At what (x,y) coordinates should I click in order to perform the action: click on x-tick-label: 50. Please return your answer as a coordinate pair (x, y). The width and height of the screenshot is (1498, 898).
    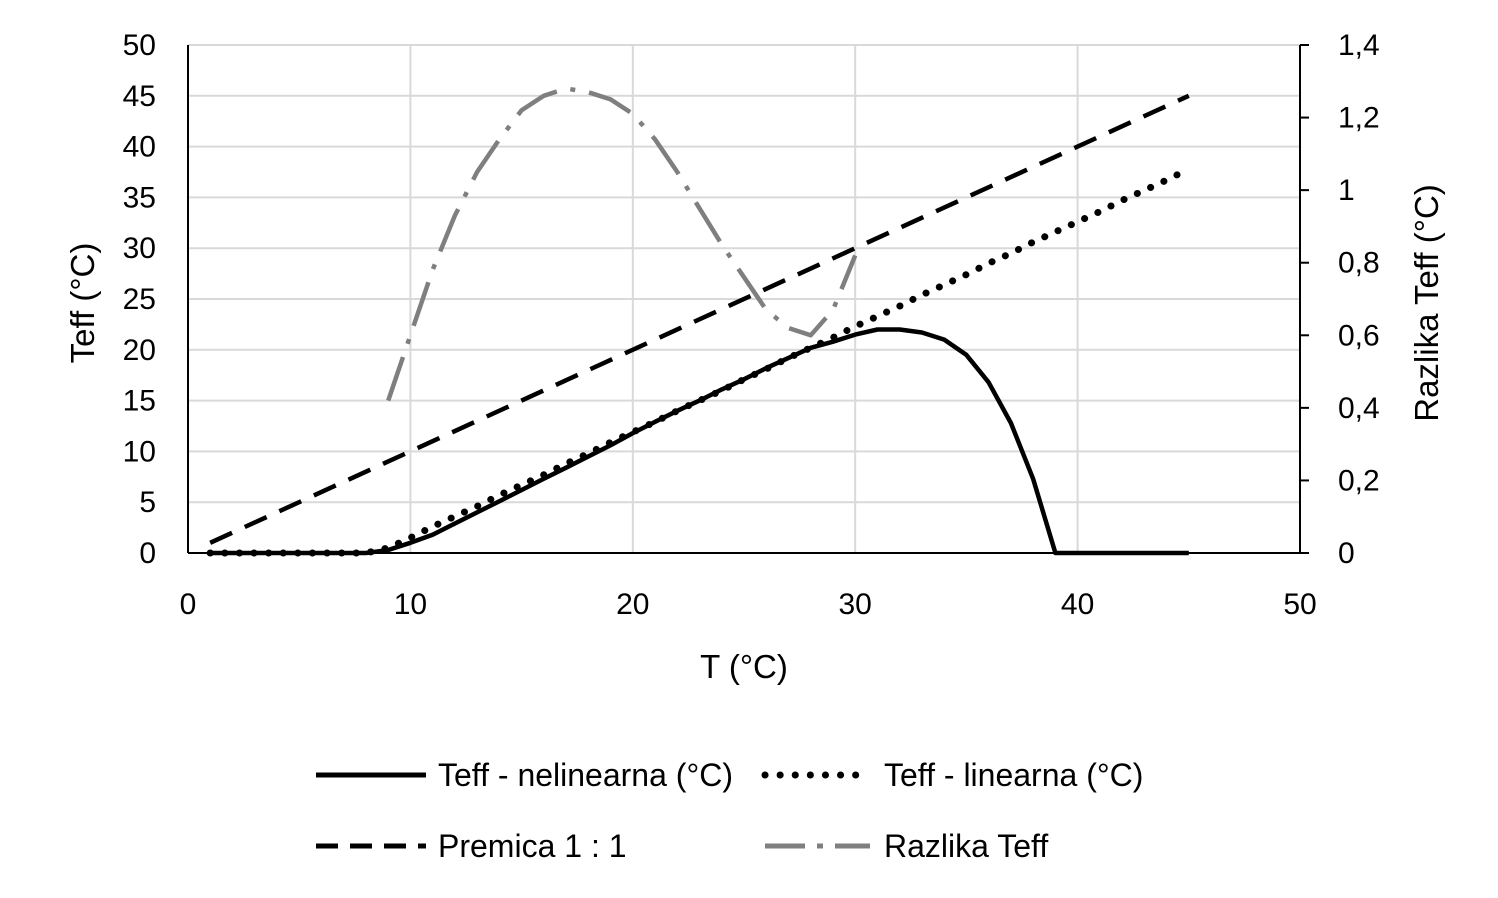
    Looking at the image, I should click on (1299, 604).